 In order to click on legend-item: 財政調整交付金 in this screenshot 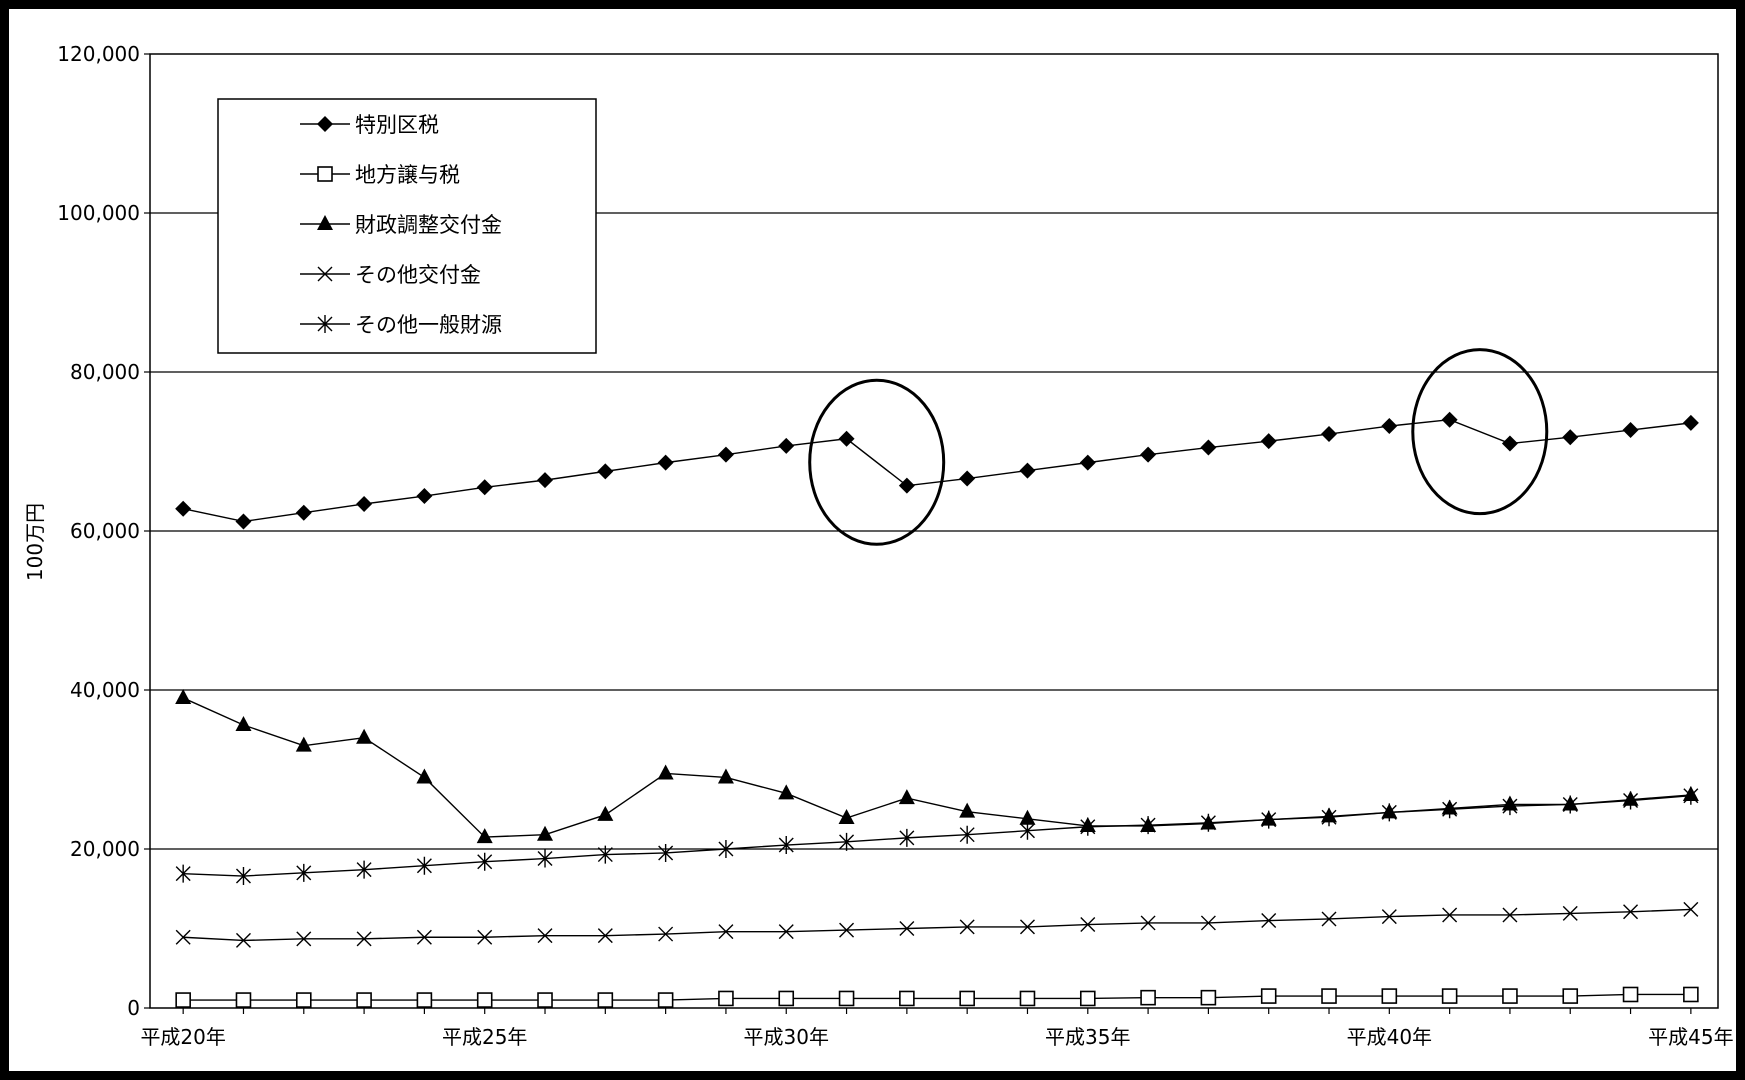, I will do `click(401, 225)`.